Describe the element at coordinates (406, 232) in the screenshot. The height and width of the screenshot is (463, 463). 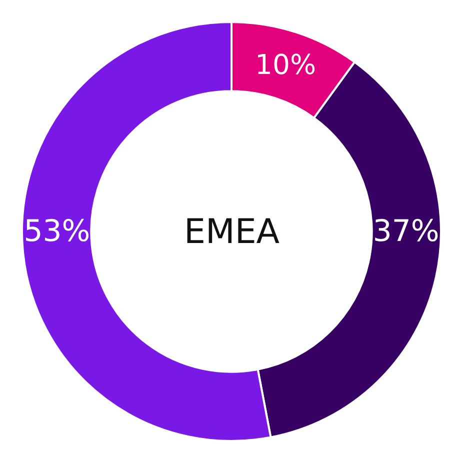
I see `data-label: 37%` at that location.